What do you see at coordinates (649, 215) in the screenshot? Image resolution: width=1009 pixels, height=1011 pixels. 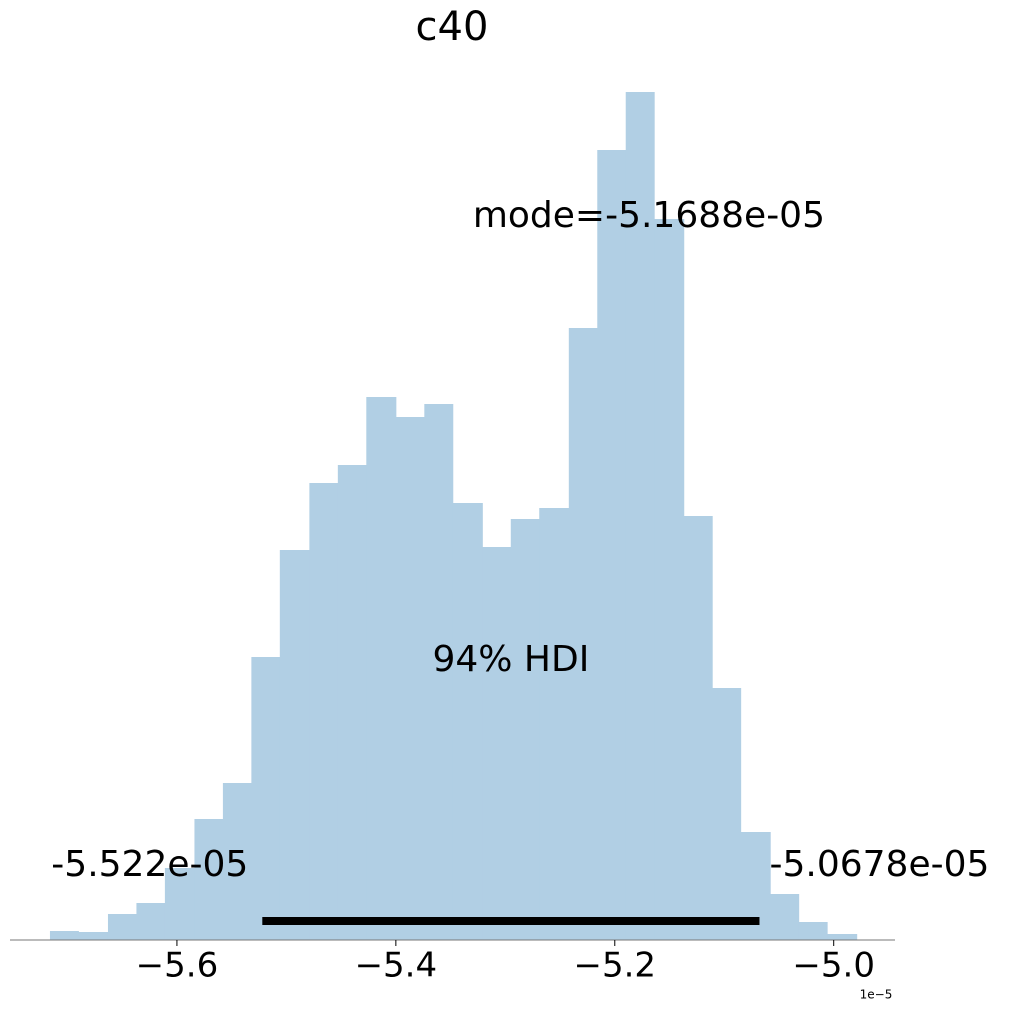 I see `mode-label: mode=-5.1688e-05` at bounding box center [649, 215].